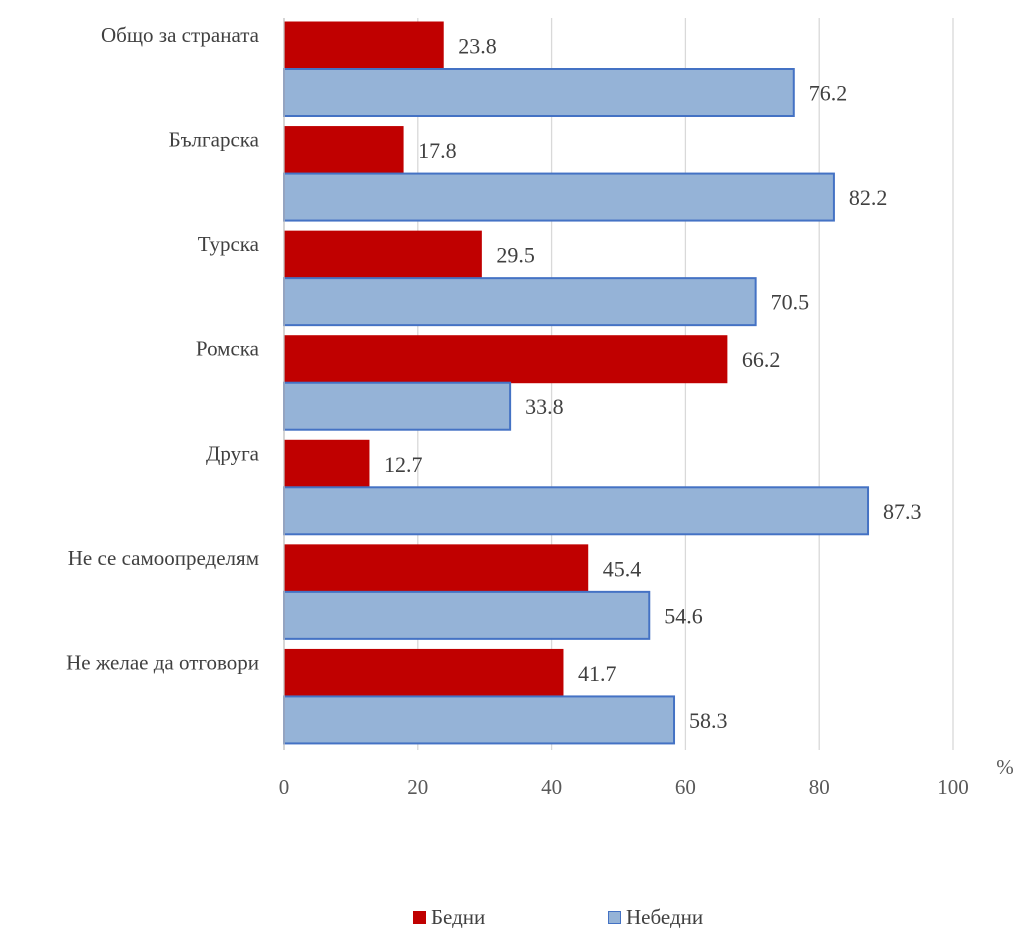 This screenshot has height=935, width=1017. Describe the element at coordinates (229, 244) in the screenshot. I see `category-label: Турска` at that location.